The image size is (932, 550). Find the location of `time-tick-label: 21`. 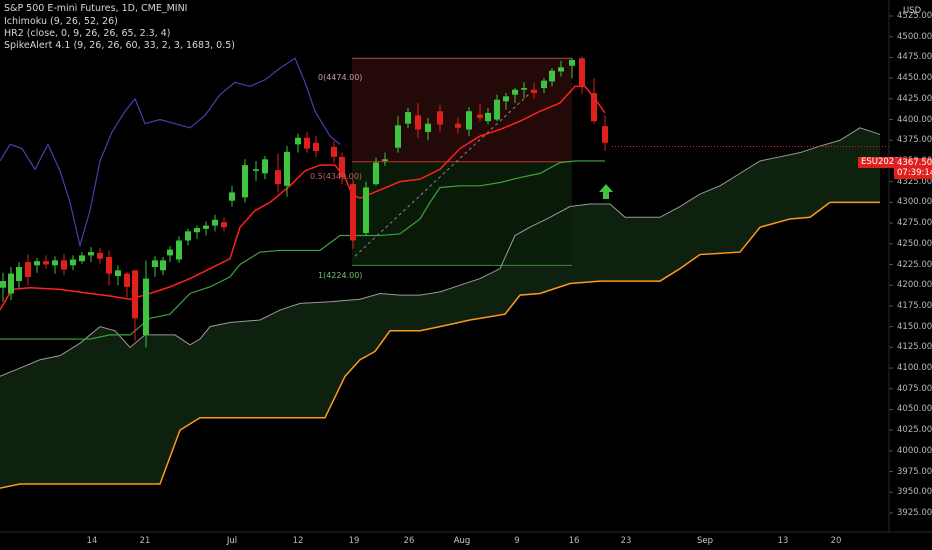

time-tick-label: 21 is located at coordinates (145, 541).